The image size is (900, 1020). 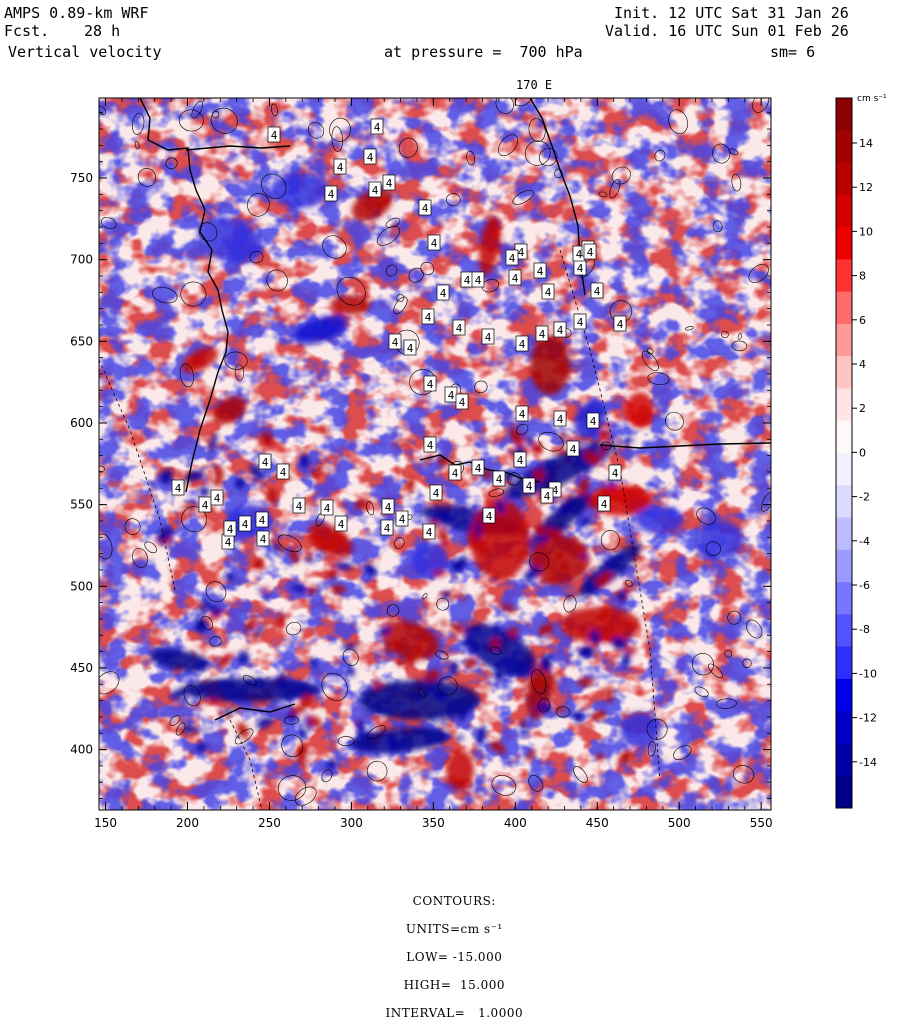 I want to click on x-tick-label: 200, so click(x=187, y=823).